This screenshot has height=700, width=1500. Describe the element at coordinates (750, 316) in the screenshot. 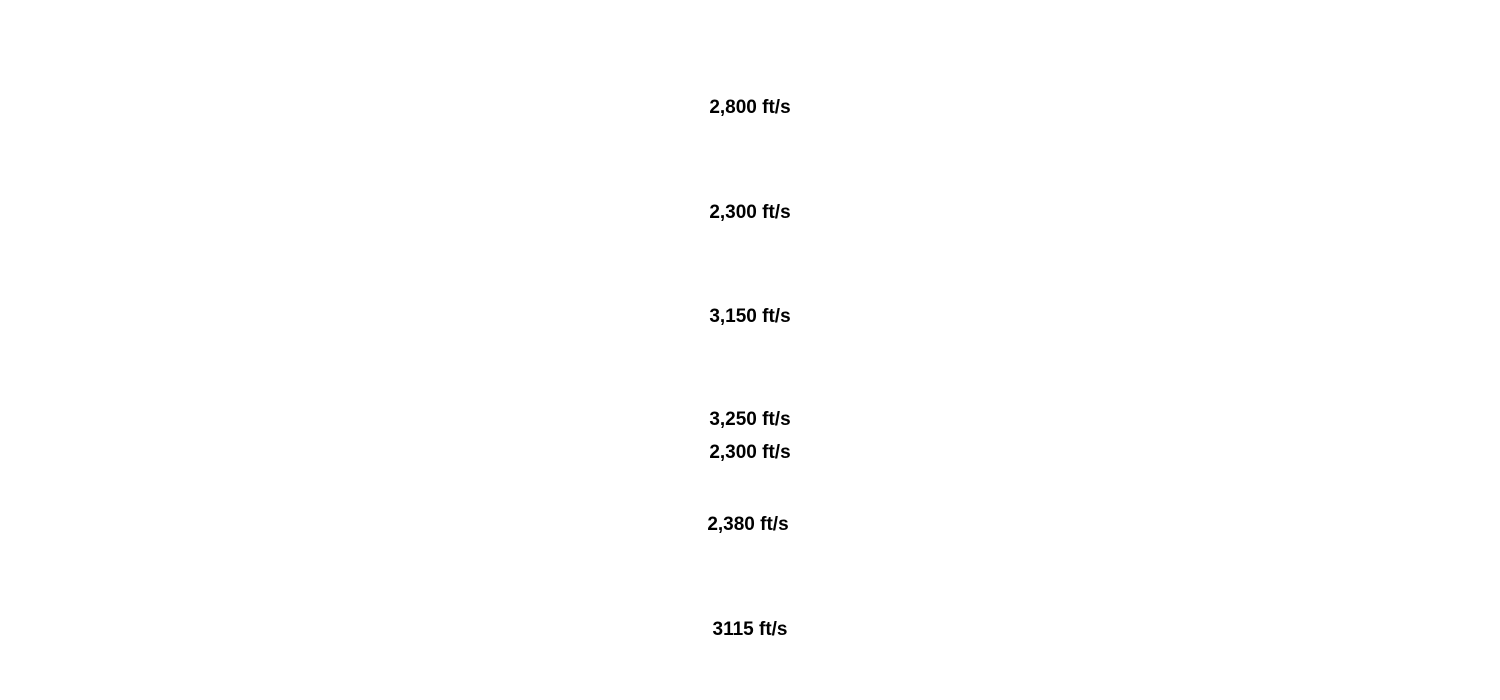

I see `velocity-label: 3,150 ft/s` at that location.